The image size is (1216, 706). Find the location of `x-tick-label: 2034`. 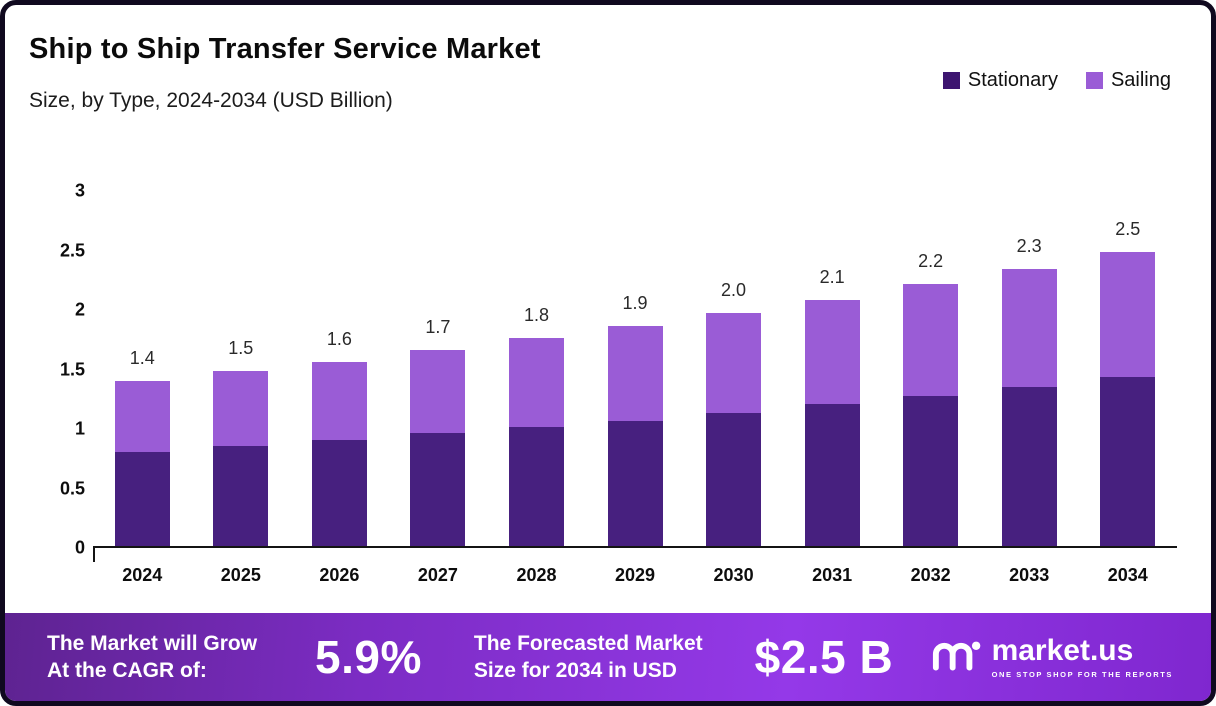

x-tick-label: 2034 is located at coordinates (1127, 575).